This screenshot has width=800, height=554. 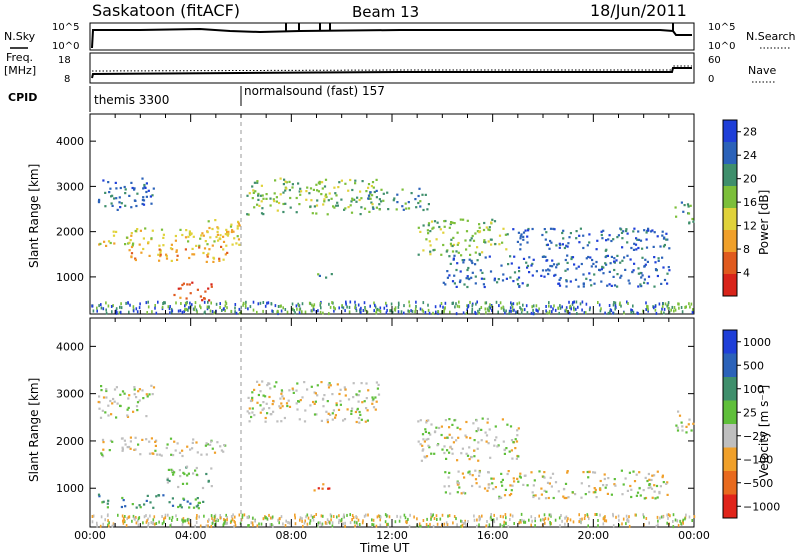 What do you see at coordinates (730, 483) in the screenshot?
I see `colorbar-swatch` at bounding box center [730, 483].